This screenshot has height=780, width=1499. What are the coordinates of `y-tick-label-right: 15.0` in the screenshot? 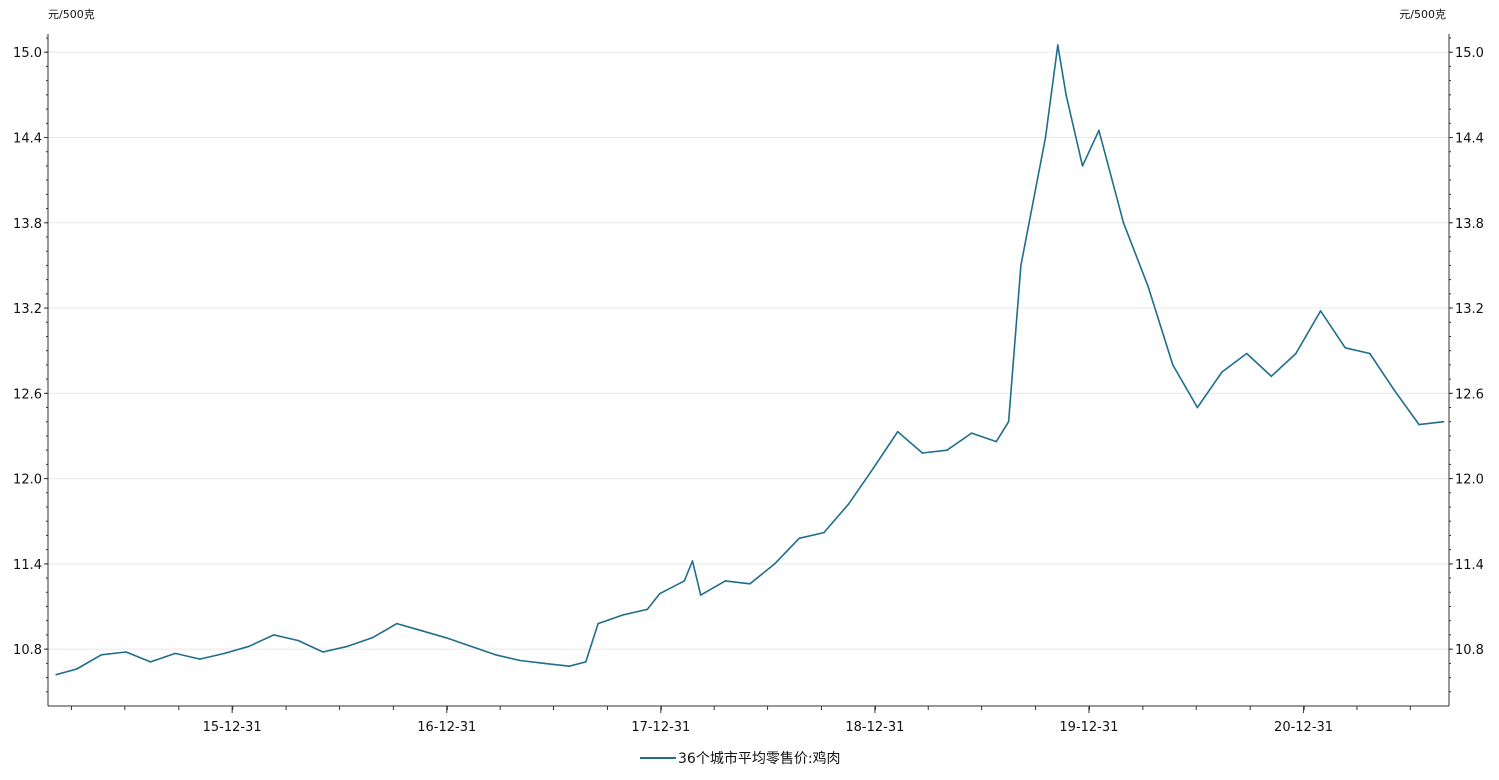 It's located at (1469, 53).